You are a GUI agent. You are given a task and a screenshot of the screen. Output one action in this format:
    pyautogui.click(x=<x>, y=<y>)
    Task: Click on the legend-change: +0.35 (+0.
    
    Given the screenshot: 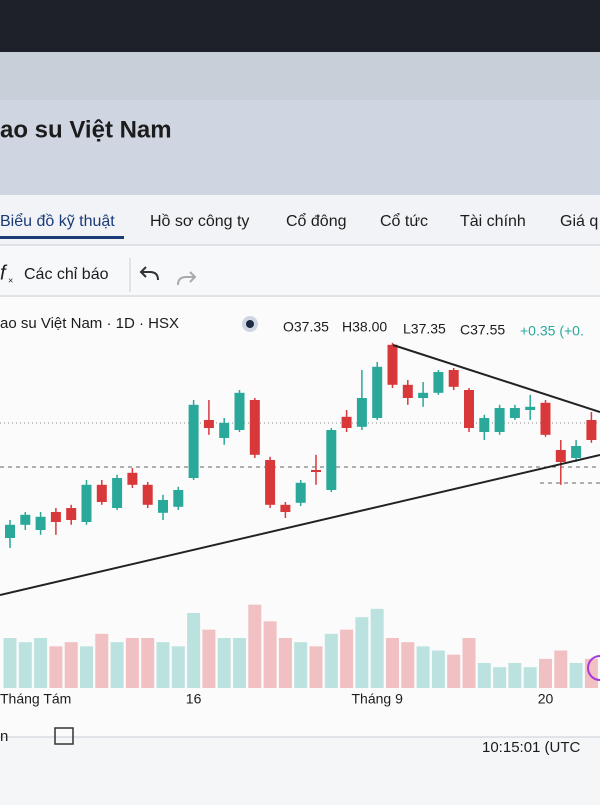 What is the action you would take?
    pyautogui.click(x=552, y=331)
    